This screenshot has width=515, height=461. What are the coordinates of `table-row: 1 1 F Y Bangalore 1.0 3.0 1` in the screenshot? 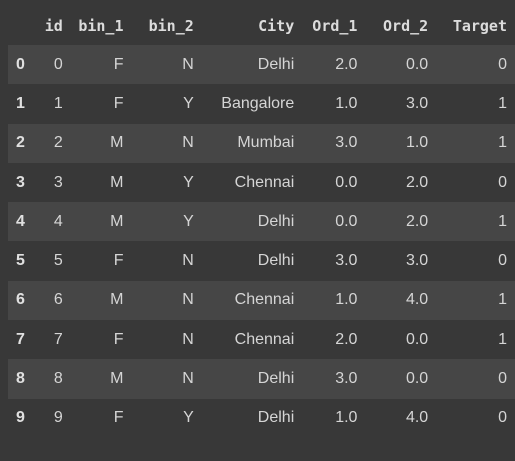 It's located at (261, 104).